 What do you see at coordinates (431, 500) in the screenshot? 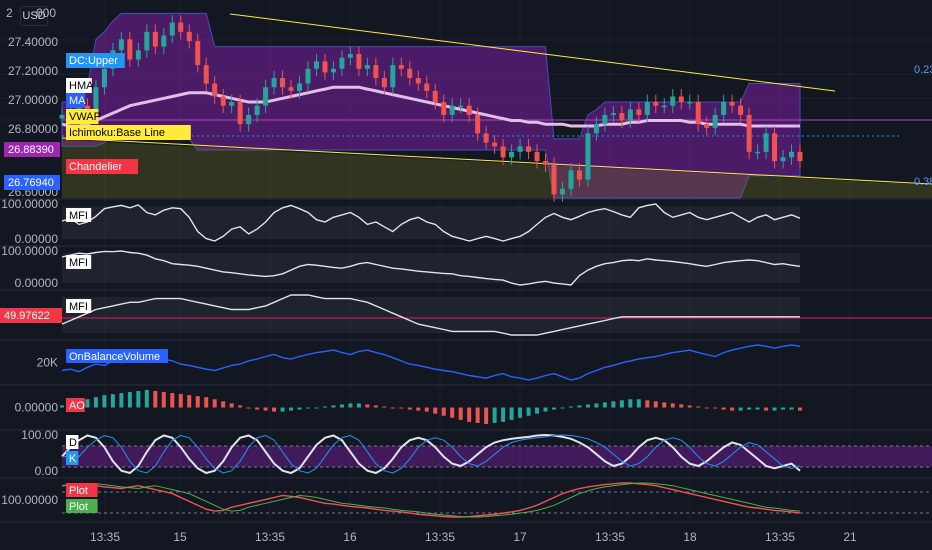
I see `pane-line-secondary` at bounding box center [431, 500].